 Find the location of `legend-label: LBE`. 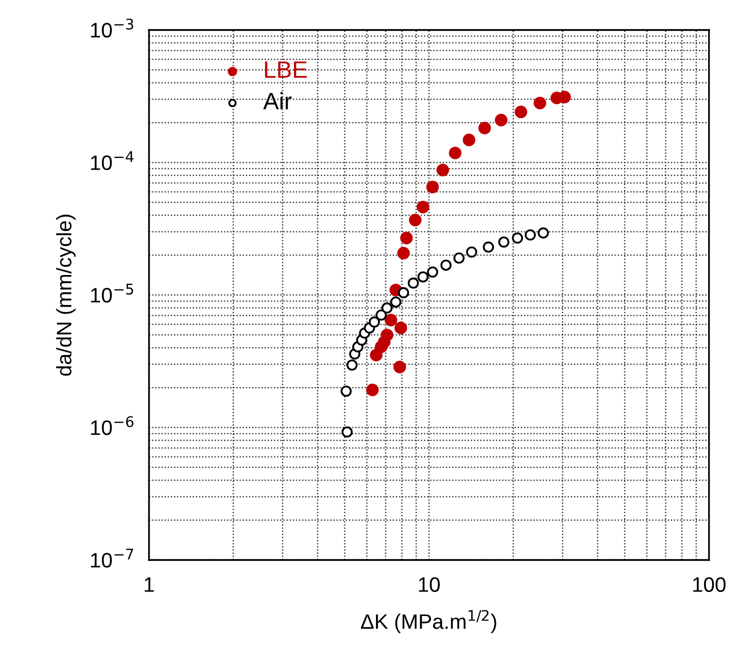

legend-label: LBE is located at coordinates (286, 70).